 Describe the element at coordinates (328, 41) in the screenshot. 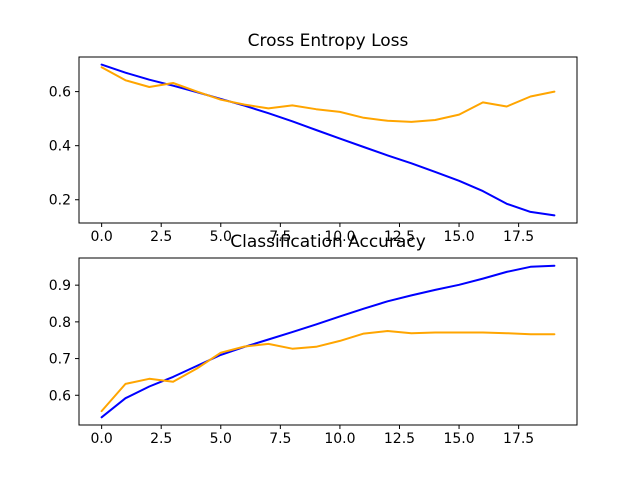

I see `loss-chart-title: Cross Entropy Loss` at that location.